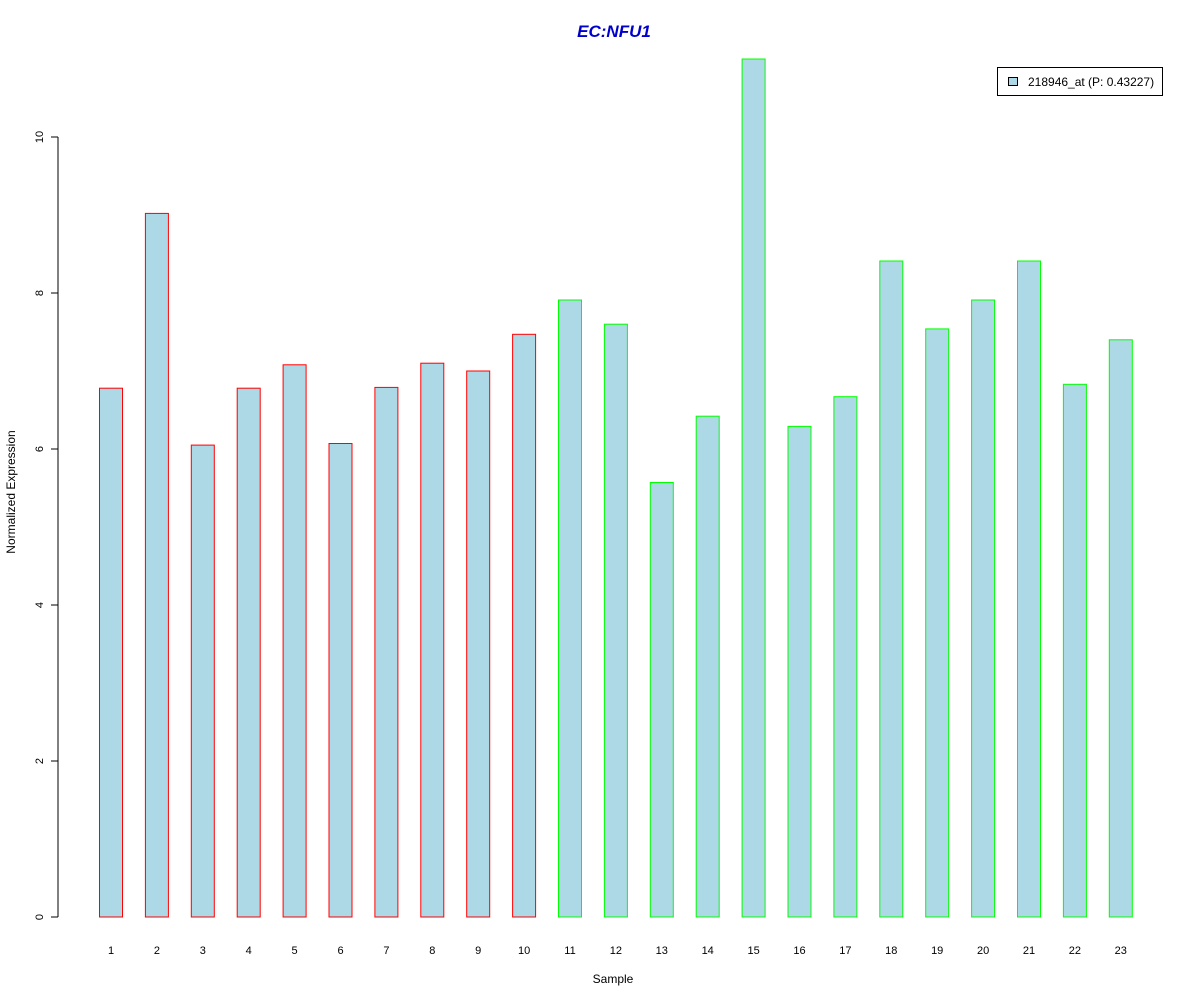 The width and height of the screenshot is (1200, 1000). I want to click on x-tick-label: 19, so click(937, 951).